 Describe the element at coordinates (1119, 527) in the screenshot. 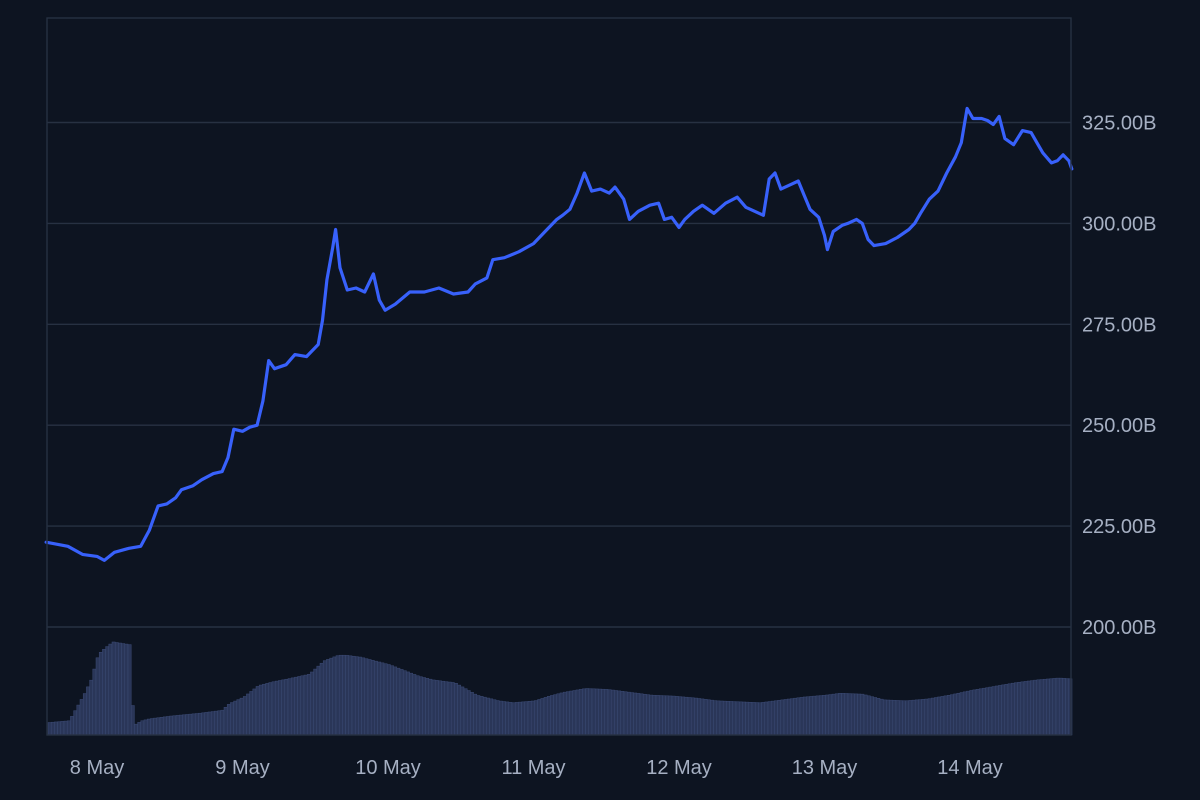

I see `y-tick-label: 225.00B` at that location.